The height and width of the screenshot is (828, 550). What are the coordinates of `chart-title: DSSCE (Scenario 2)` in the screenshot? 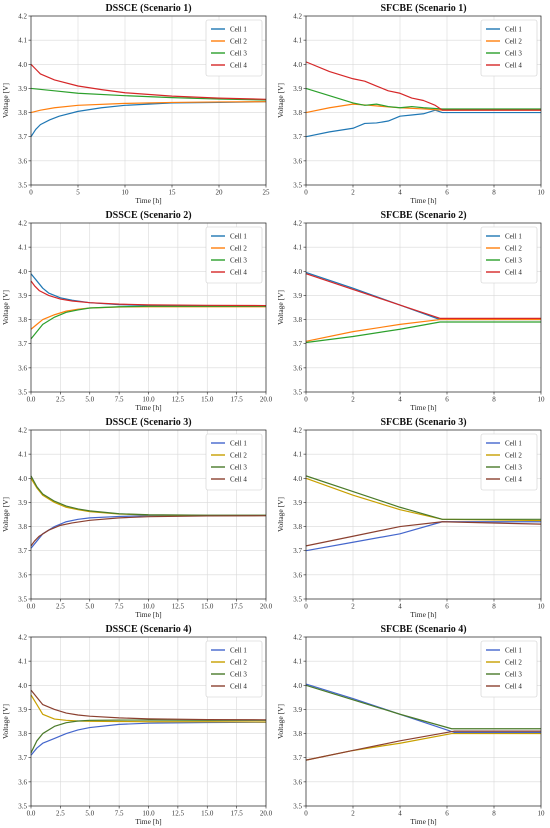 It's located at (148, 215).